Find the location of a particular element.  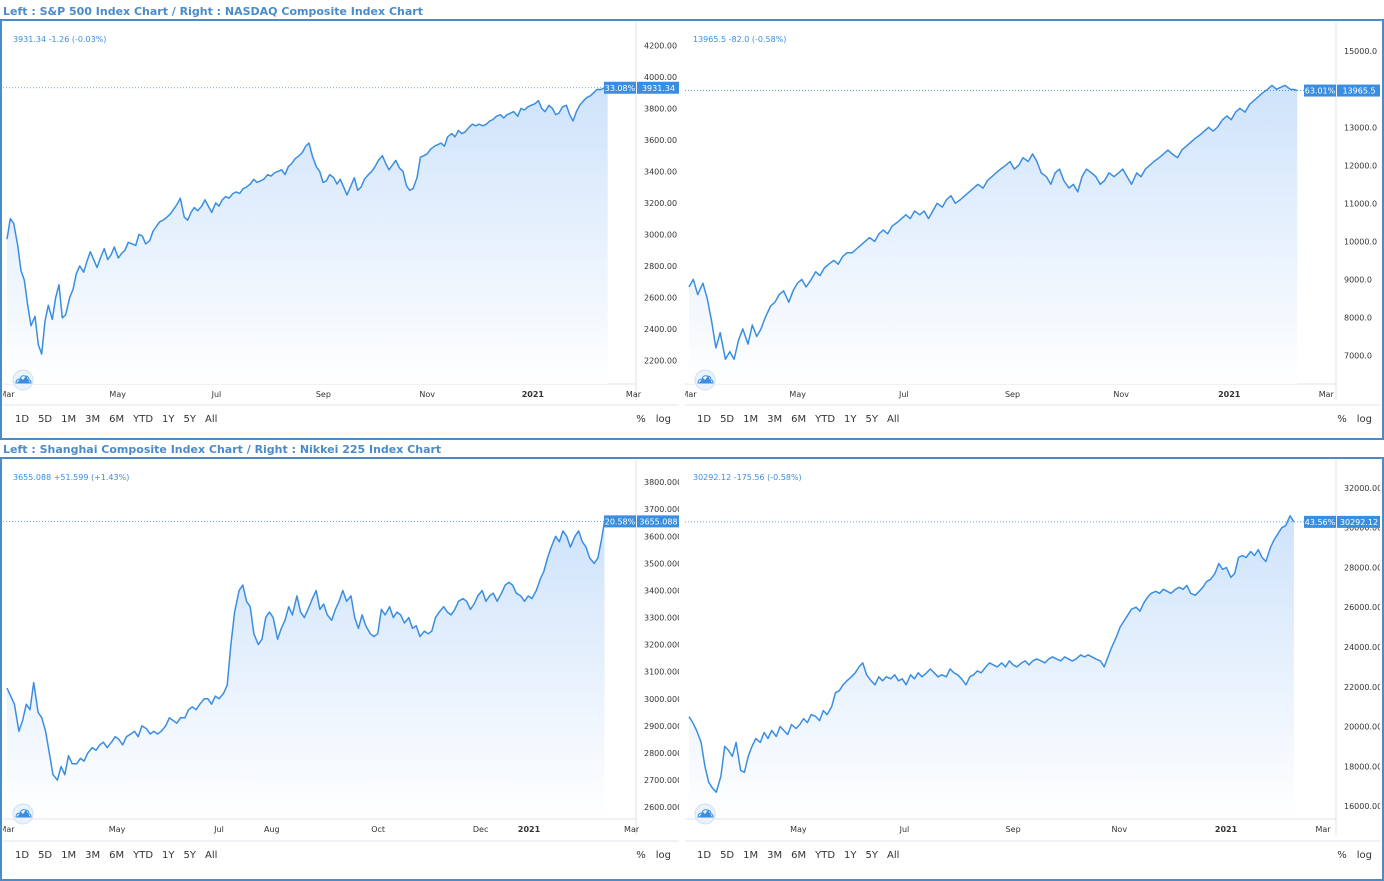

y-tick-label: 4000.00 is located at coordinates (660, 77).